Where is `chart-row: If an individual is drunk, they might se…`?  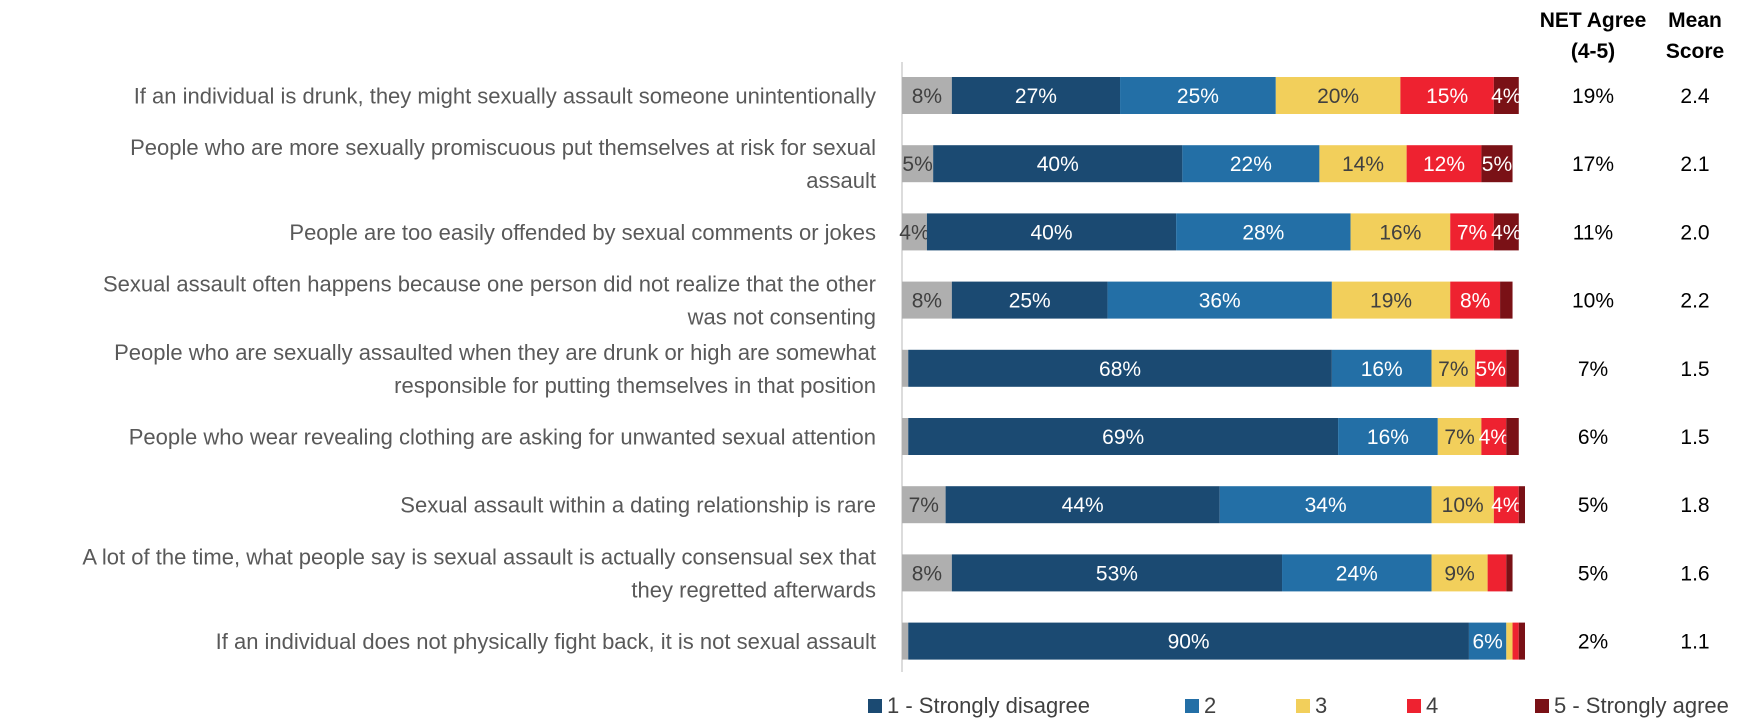
chart-row: If an individual is drunk, they might se… is located at coordinates (922, 95).